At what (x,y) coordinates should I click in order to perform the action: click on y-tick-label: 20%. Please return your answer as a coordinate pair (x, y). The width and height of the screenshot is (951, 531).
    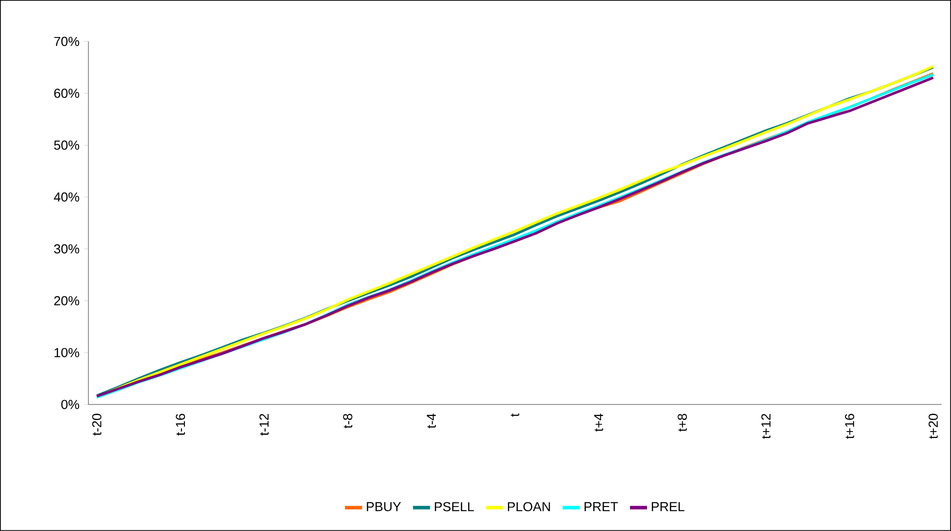
    Looking at the image, I should click on (67, 301).